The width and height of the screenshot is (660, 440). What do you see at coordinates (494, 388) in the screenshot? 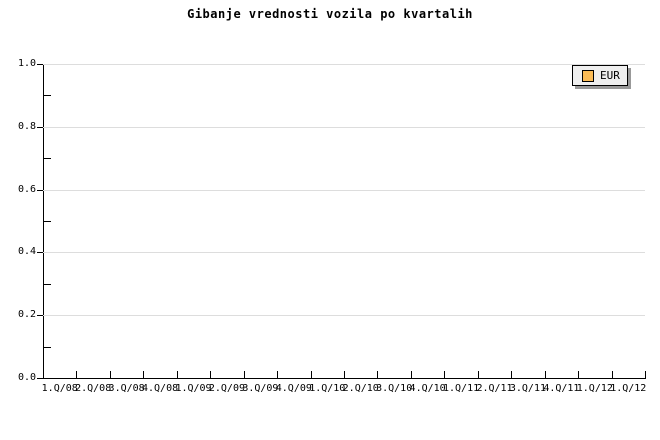
I see `x-axis-tick-label: 2.Q/11` at bounding box center [494, 388].